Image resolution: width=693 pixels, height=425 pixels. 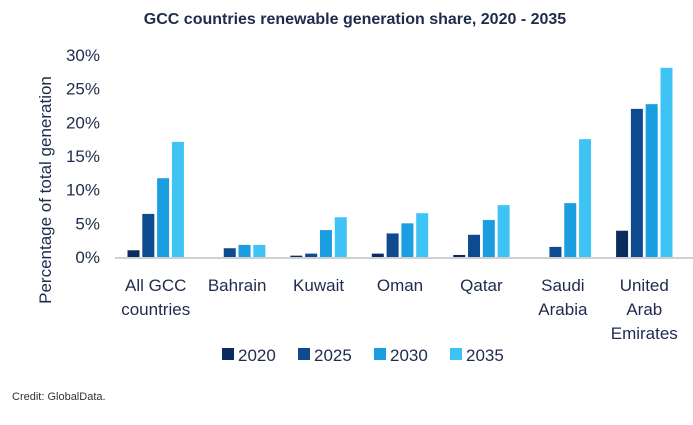 What do you see at coordinates (87, 223) in the screenshot?
I see `y-tick-label: 5%` at bounding box center [87, 223].